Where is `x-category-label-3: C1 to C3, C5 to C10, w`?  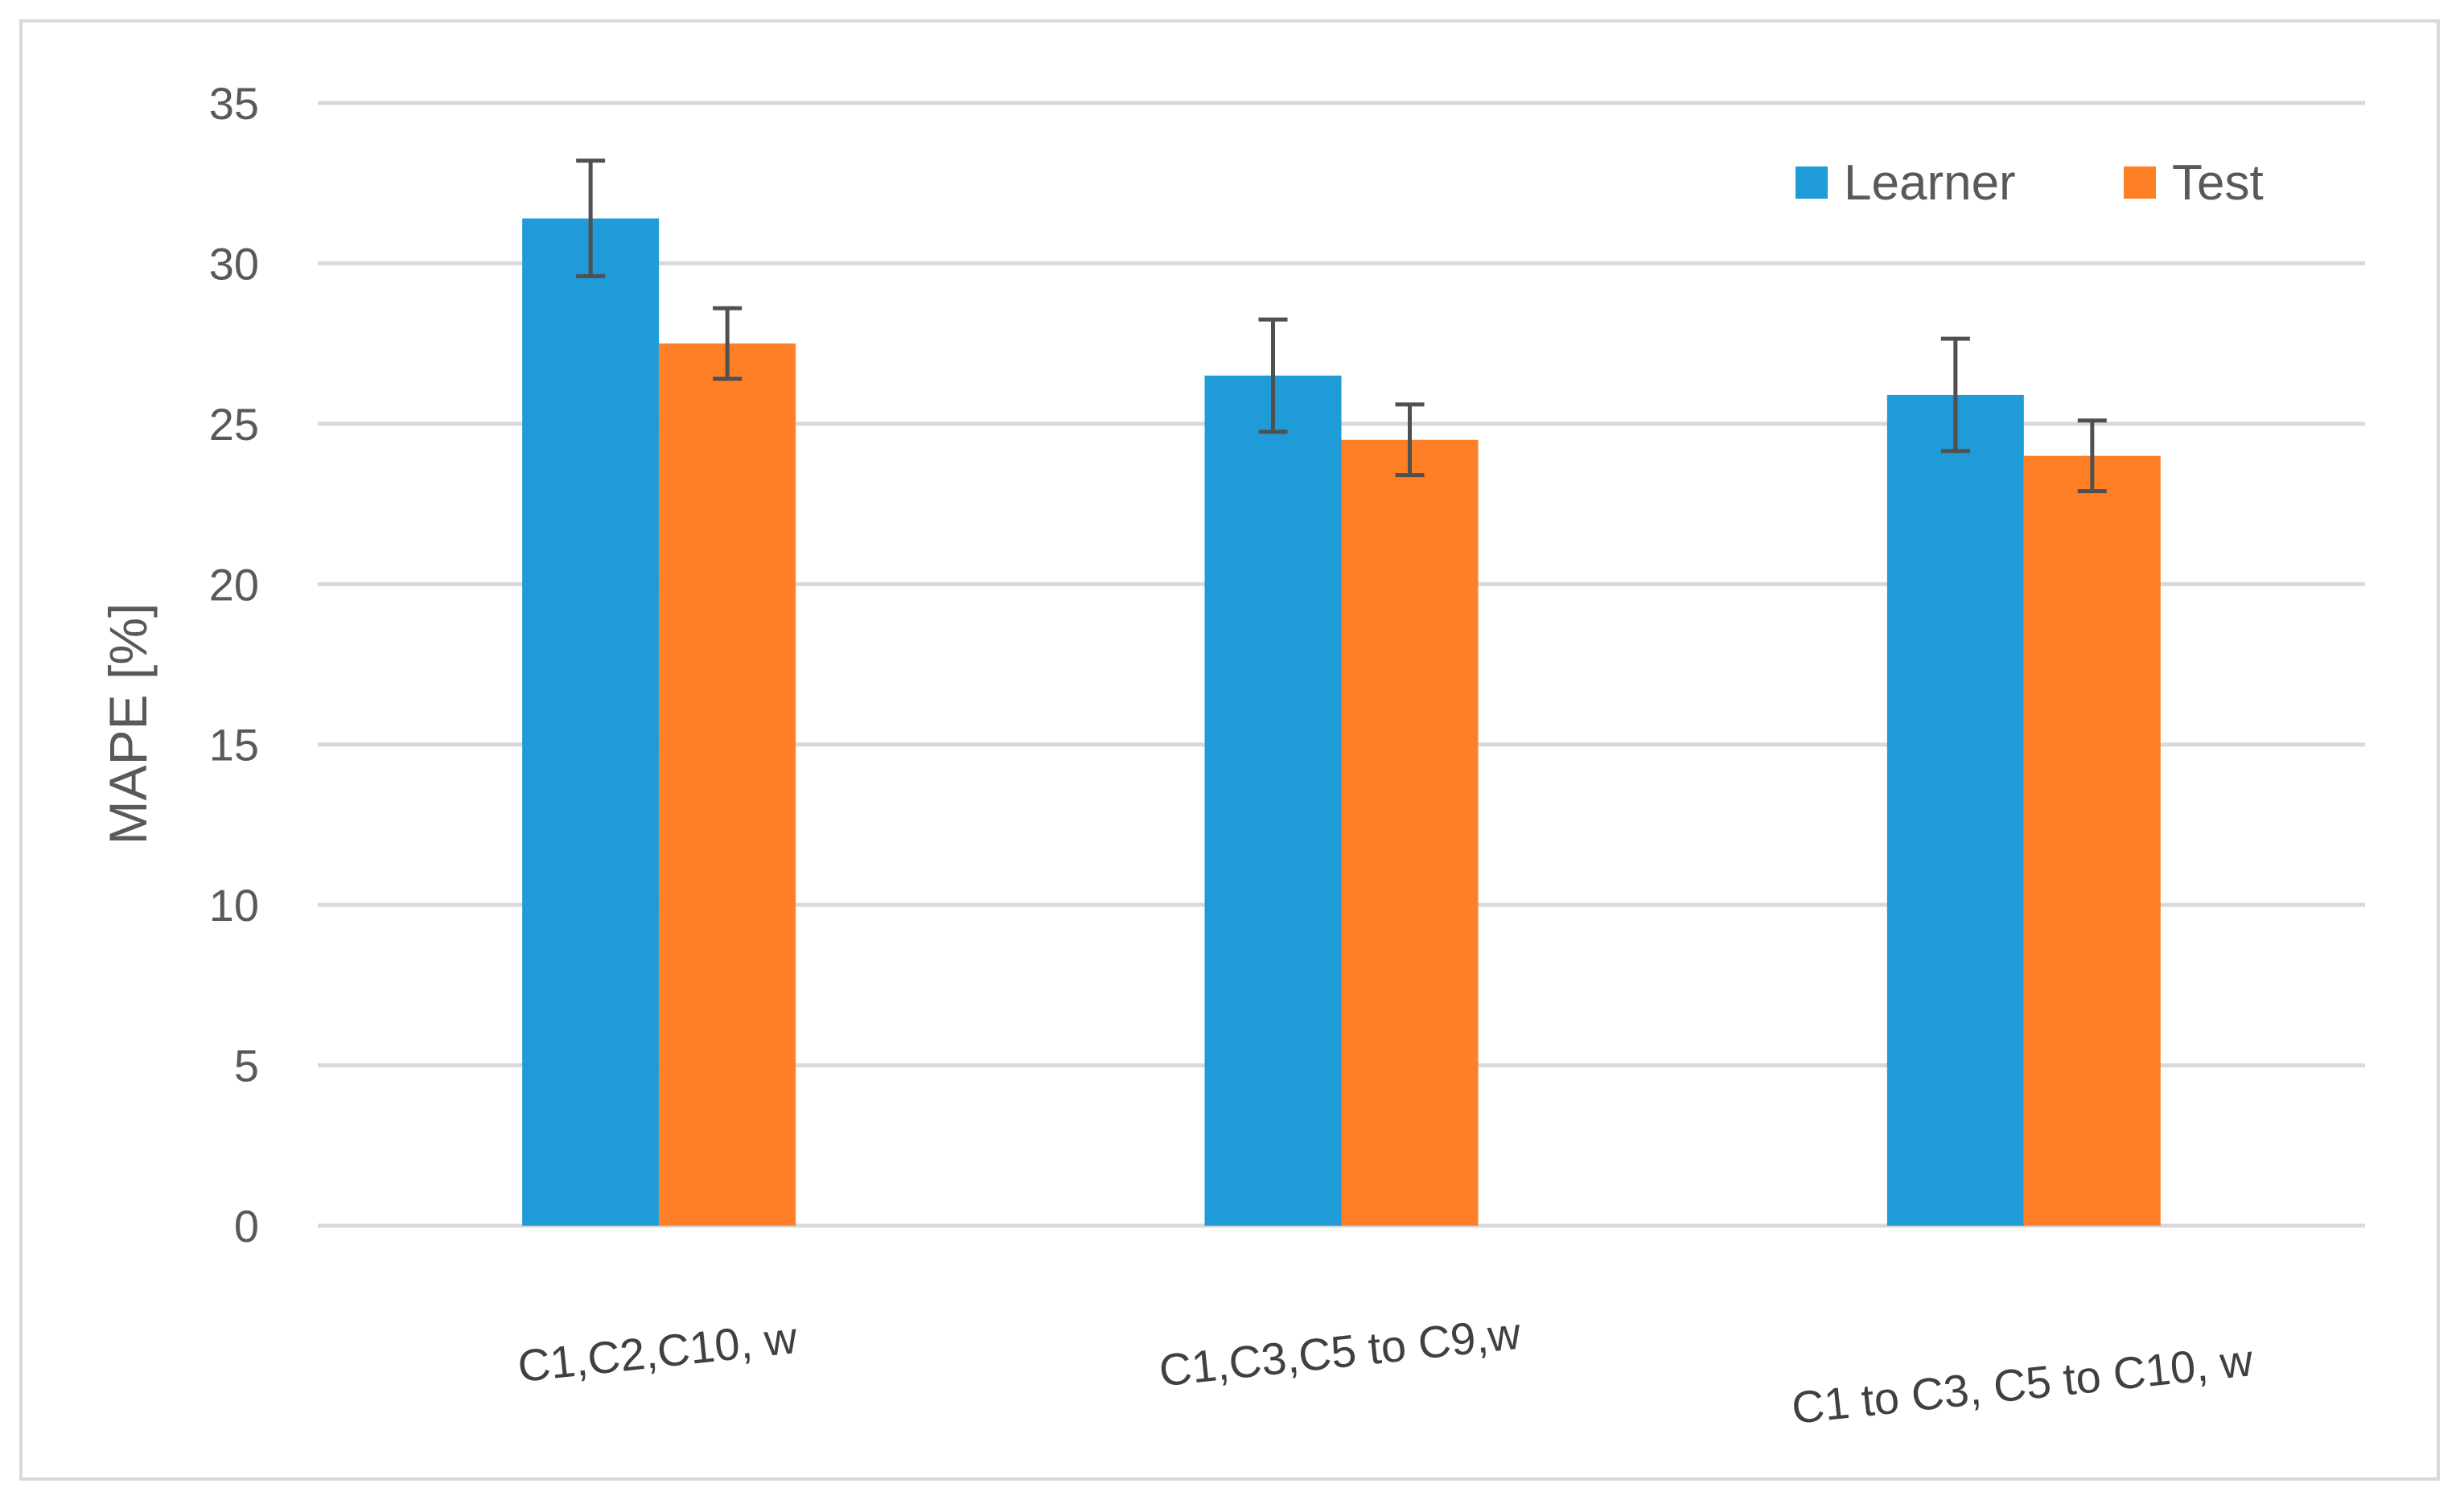 x-category-label-3: C1 to C3, C5 to C10, w is located at coordinates (2022, 1384).